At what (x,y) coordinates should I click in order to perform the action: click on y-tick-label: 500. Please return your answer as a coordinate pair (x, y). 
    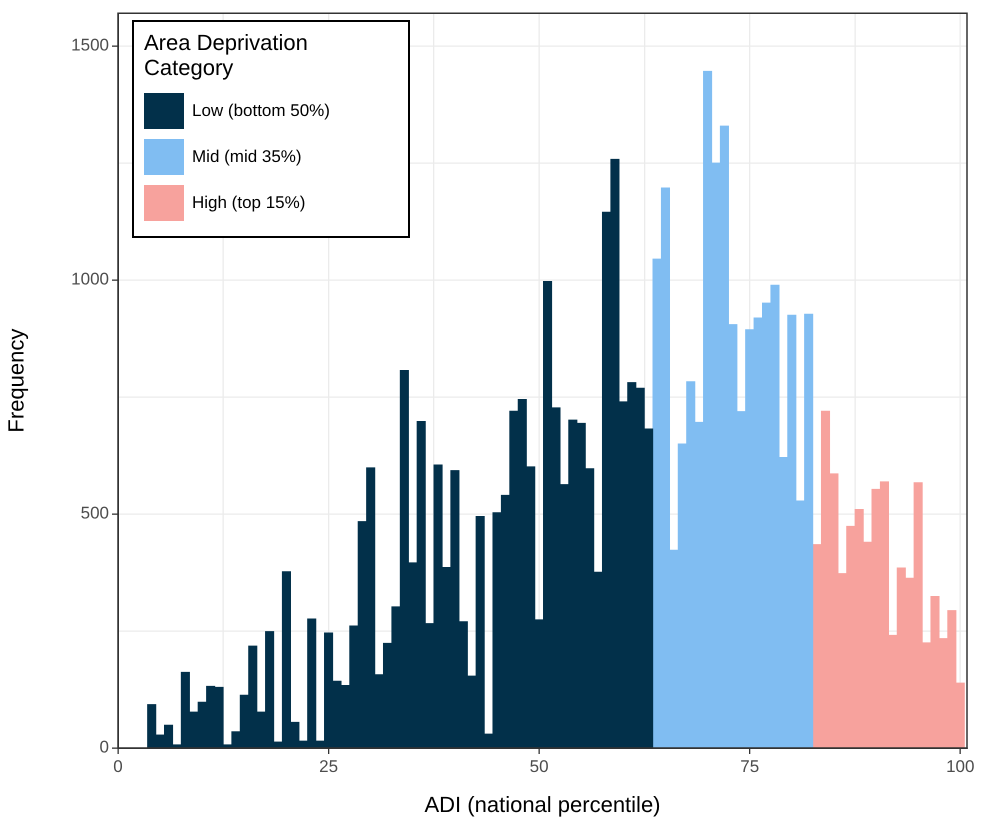
    Looking at the image, I should click on (94, 513).